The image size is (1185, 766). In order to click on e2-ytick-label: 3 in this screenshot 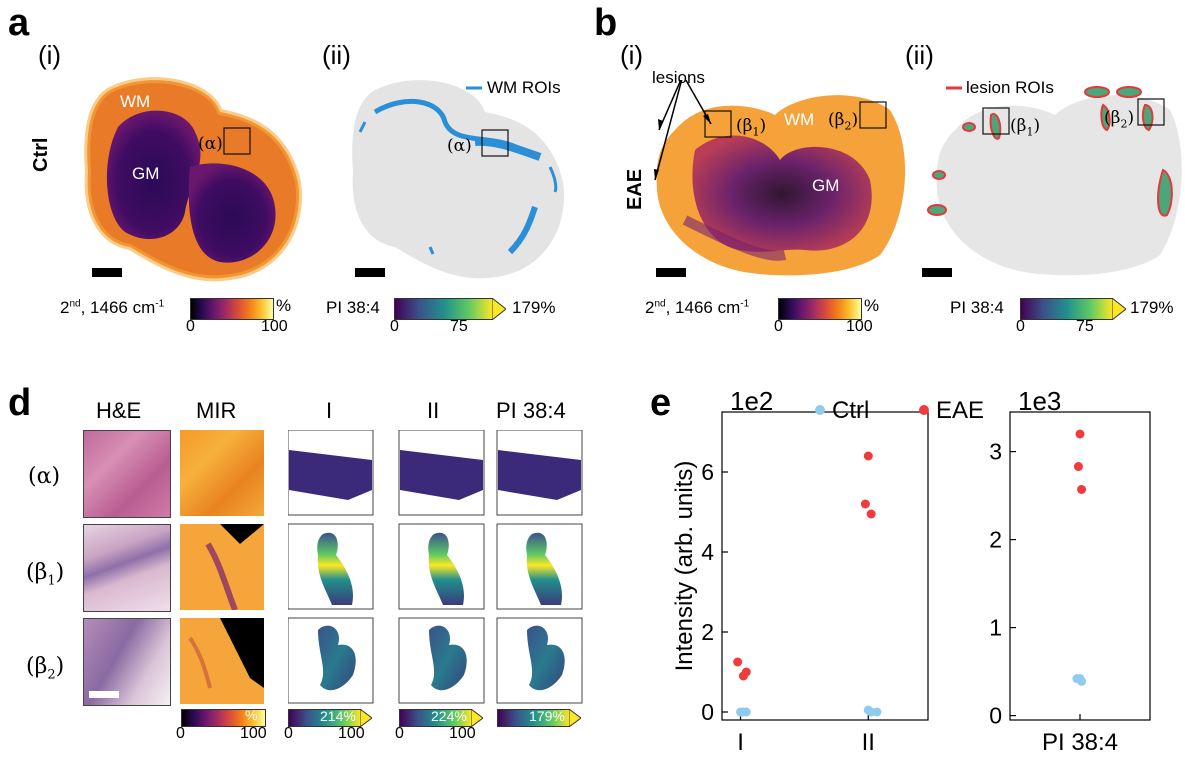, I will do `click(995, 452)`.